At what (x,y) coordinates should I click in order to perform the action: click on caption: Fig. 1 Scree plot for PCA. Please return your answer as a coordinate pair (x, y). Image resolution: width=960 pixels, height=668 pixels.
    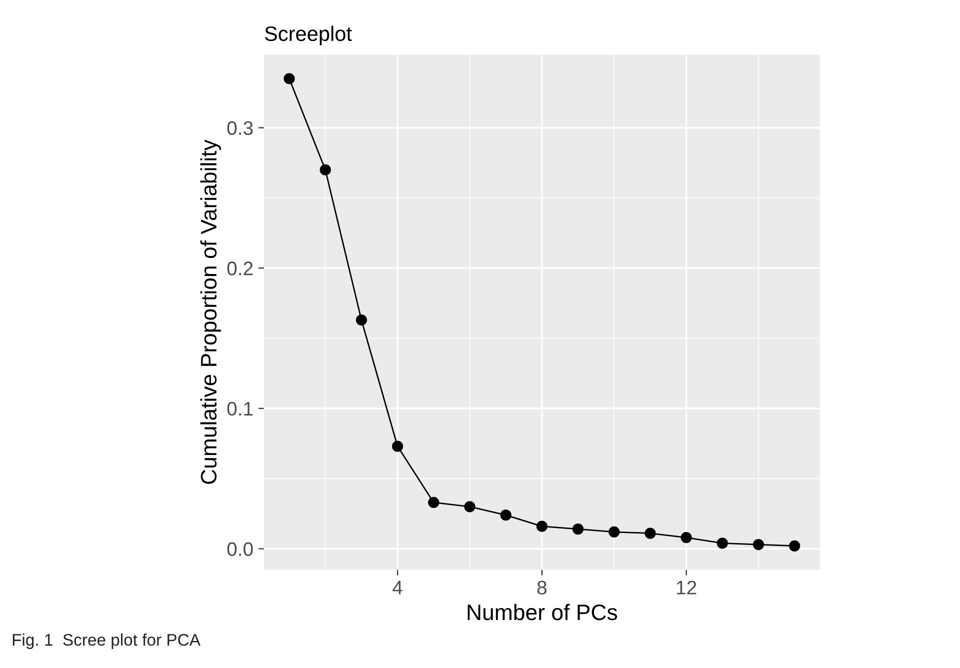
    Looking at the image, I should click on (106, 642).